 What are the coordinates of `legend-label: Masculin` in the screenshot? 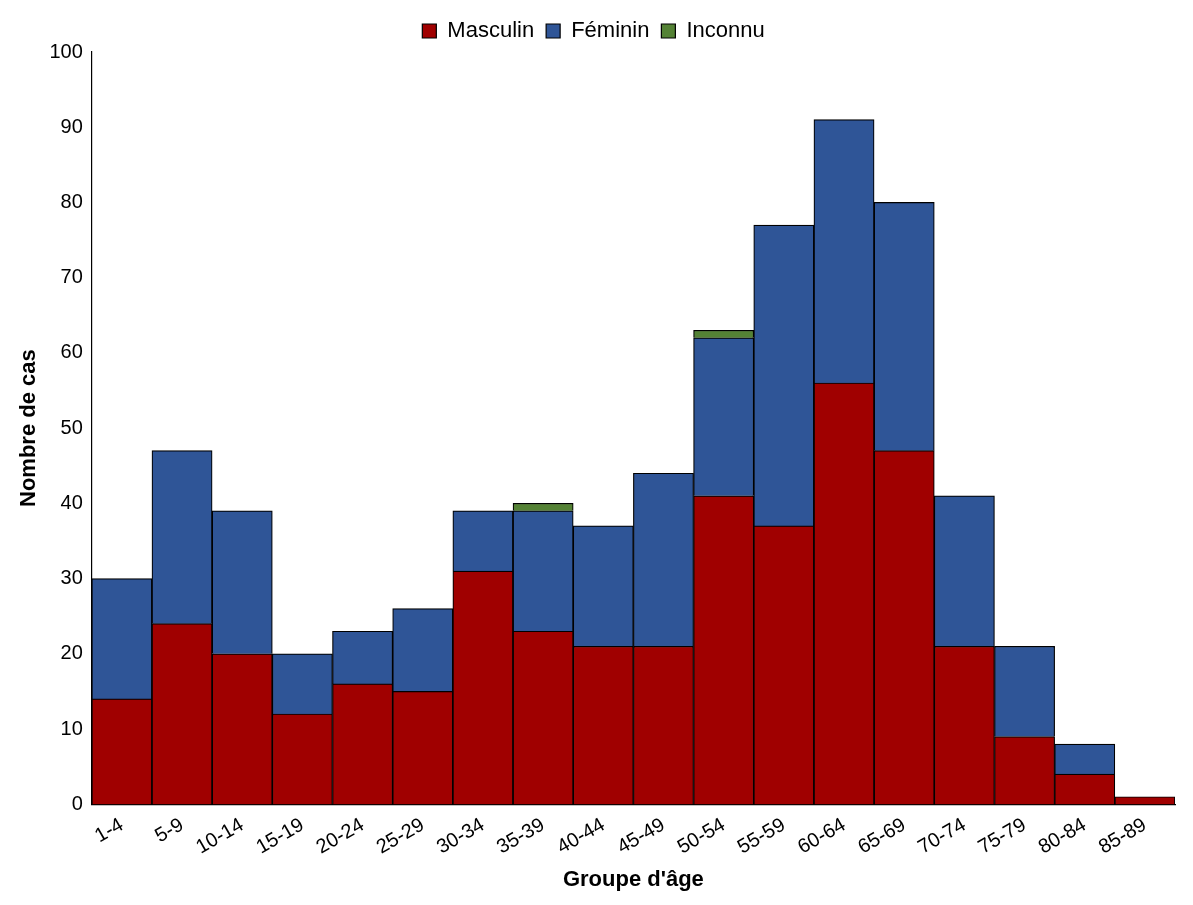 It's located at (491, 30).